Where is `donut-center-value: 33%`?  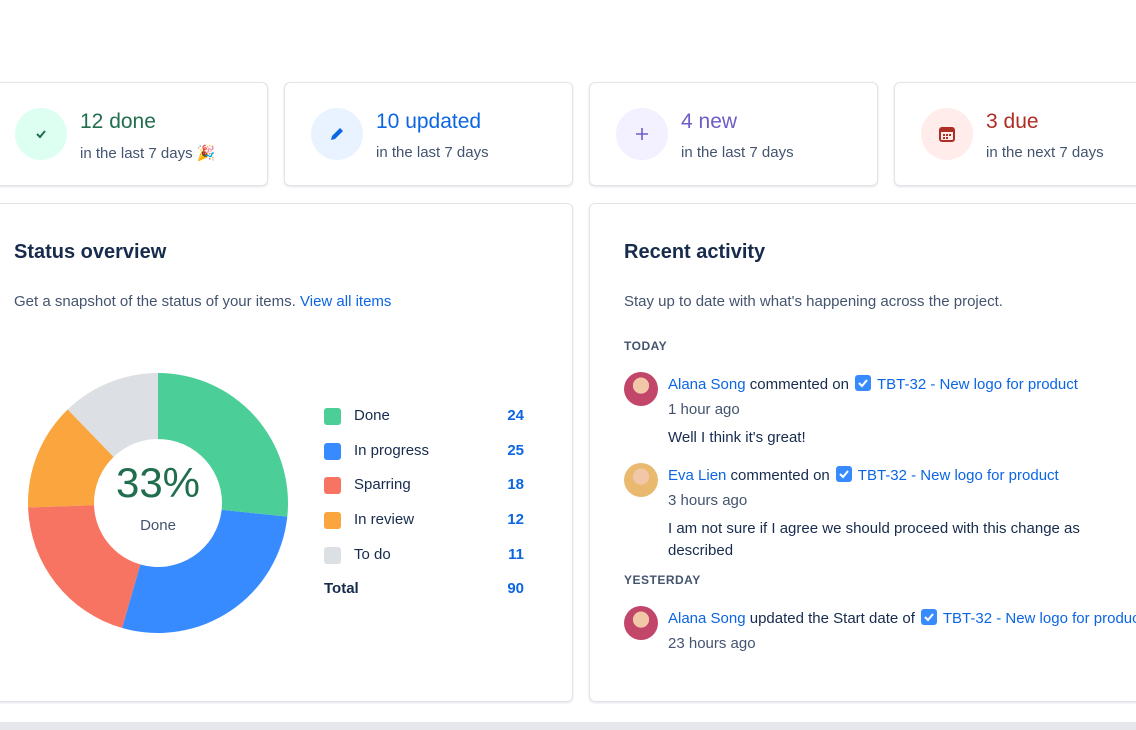
donut-center-value: 33% is located at coordinates (158, 482).